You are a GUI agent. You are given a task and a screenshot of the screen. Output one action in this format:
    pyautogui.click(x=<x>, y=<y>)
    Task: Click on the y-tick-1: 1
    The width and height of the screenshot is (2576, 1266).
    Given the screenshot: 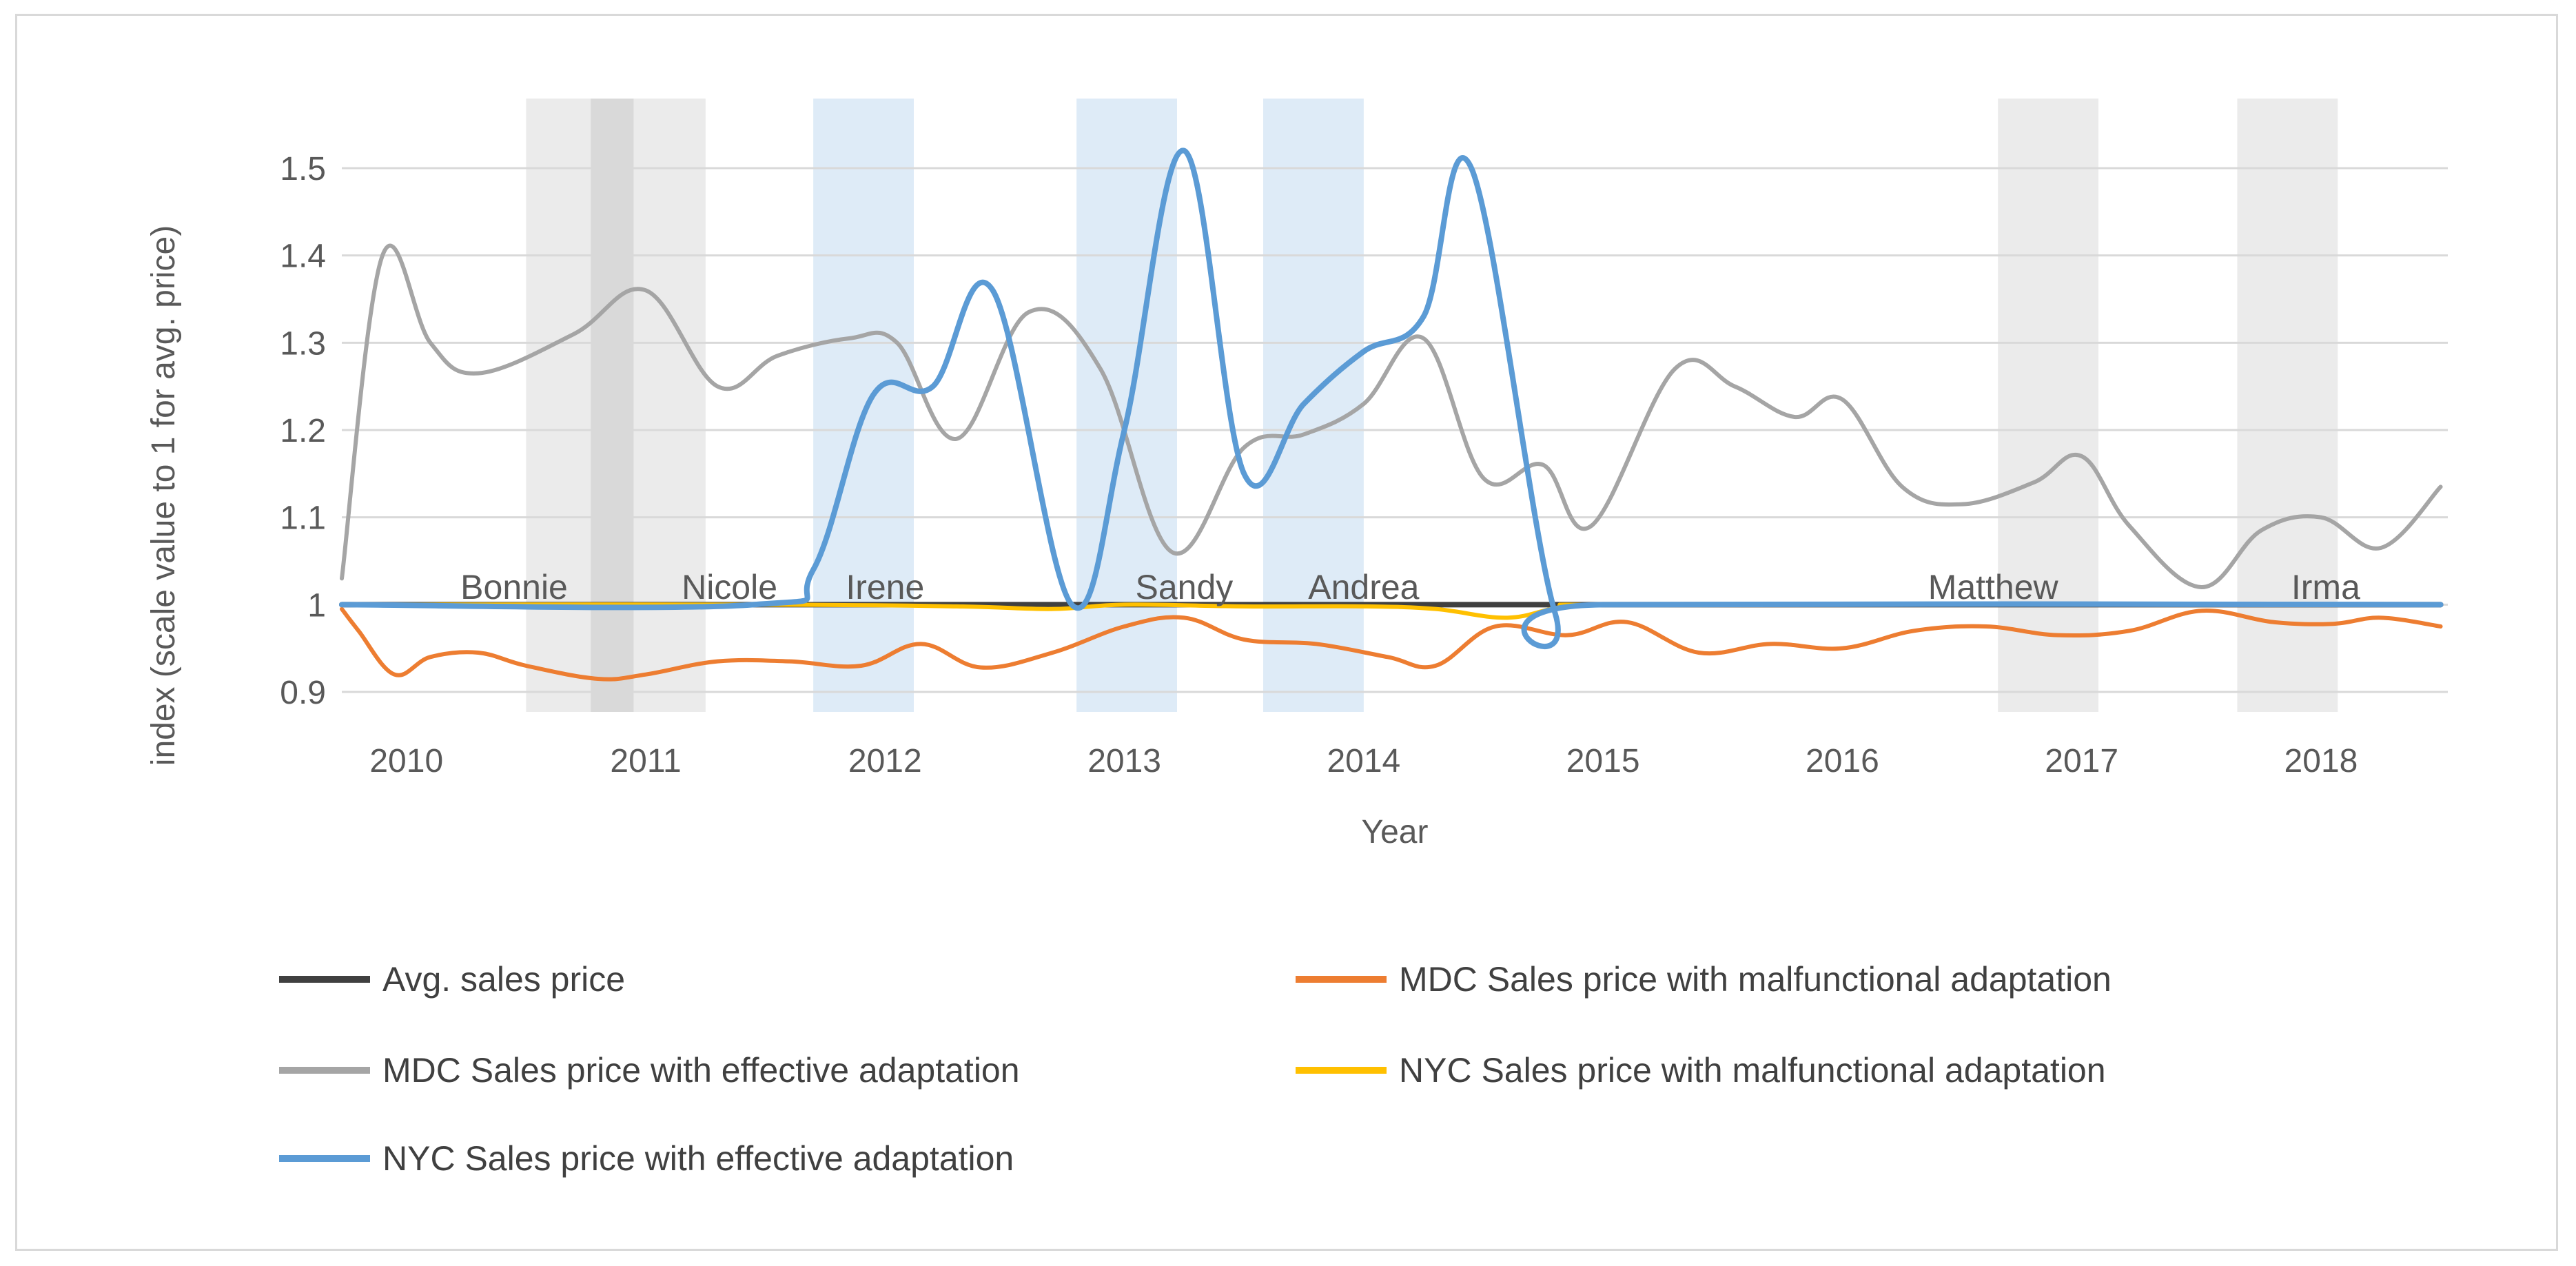 What is the action you would take?
    pyautogui.click(x=316, y=605)
    